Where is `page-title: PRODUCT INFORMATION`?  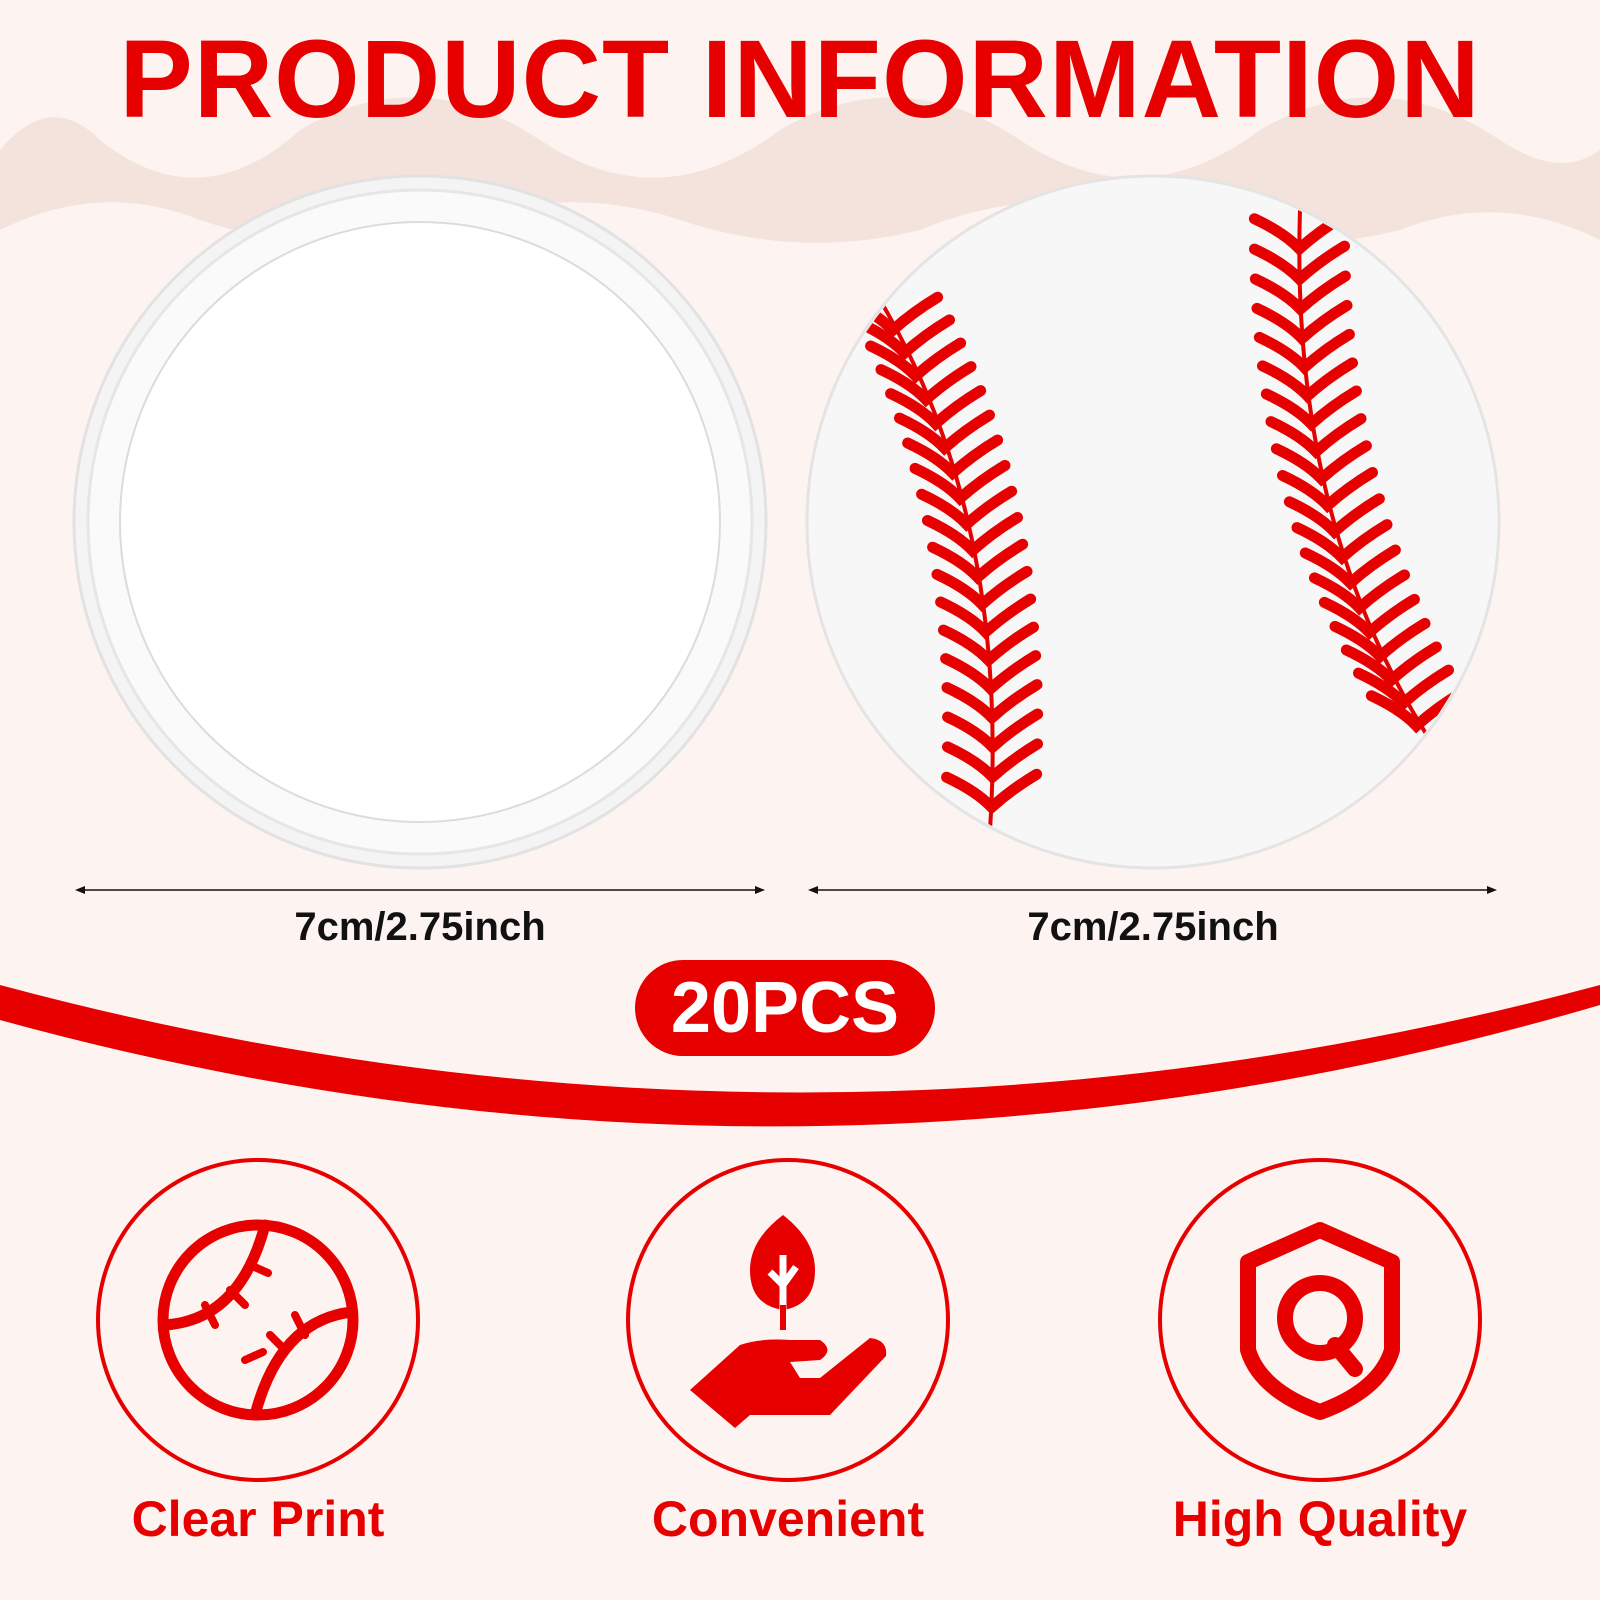 page-title: PRODUCT INFORMATION is located at coordinates (800, 79).